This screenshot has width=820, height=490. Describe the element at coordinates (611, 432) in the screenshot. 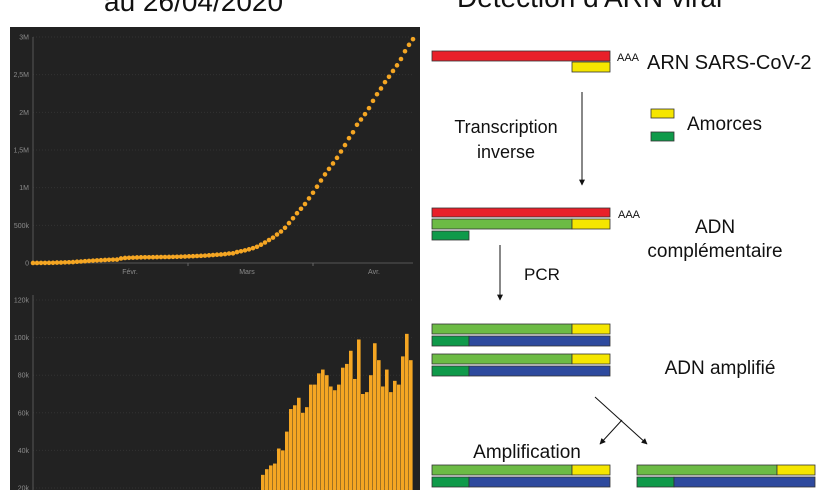

I see `arrow-split-icon` at that location.